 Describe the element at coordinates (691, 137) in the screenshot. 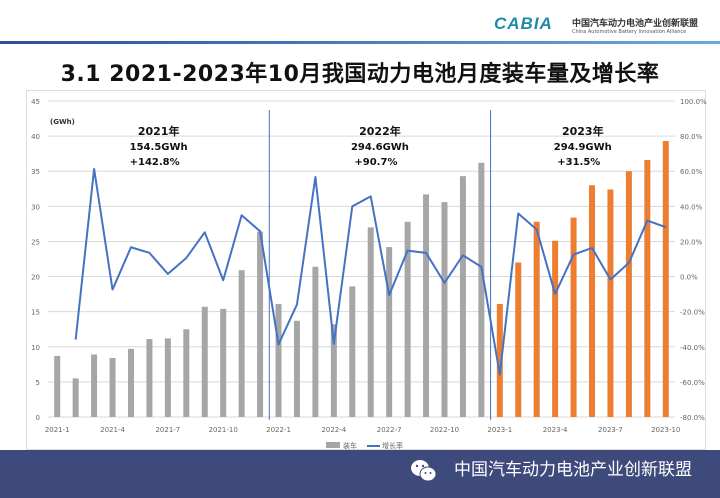

I see `y-right-tick-label: 80.0%` at that location.